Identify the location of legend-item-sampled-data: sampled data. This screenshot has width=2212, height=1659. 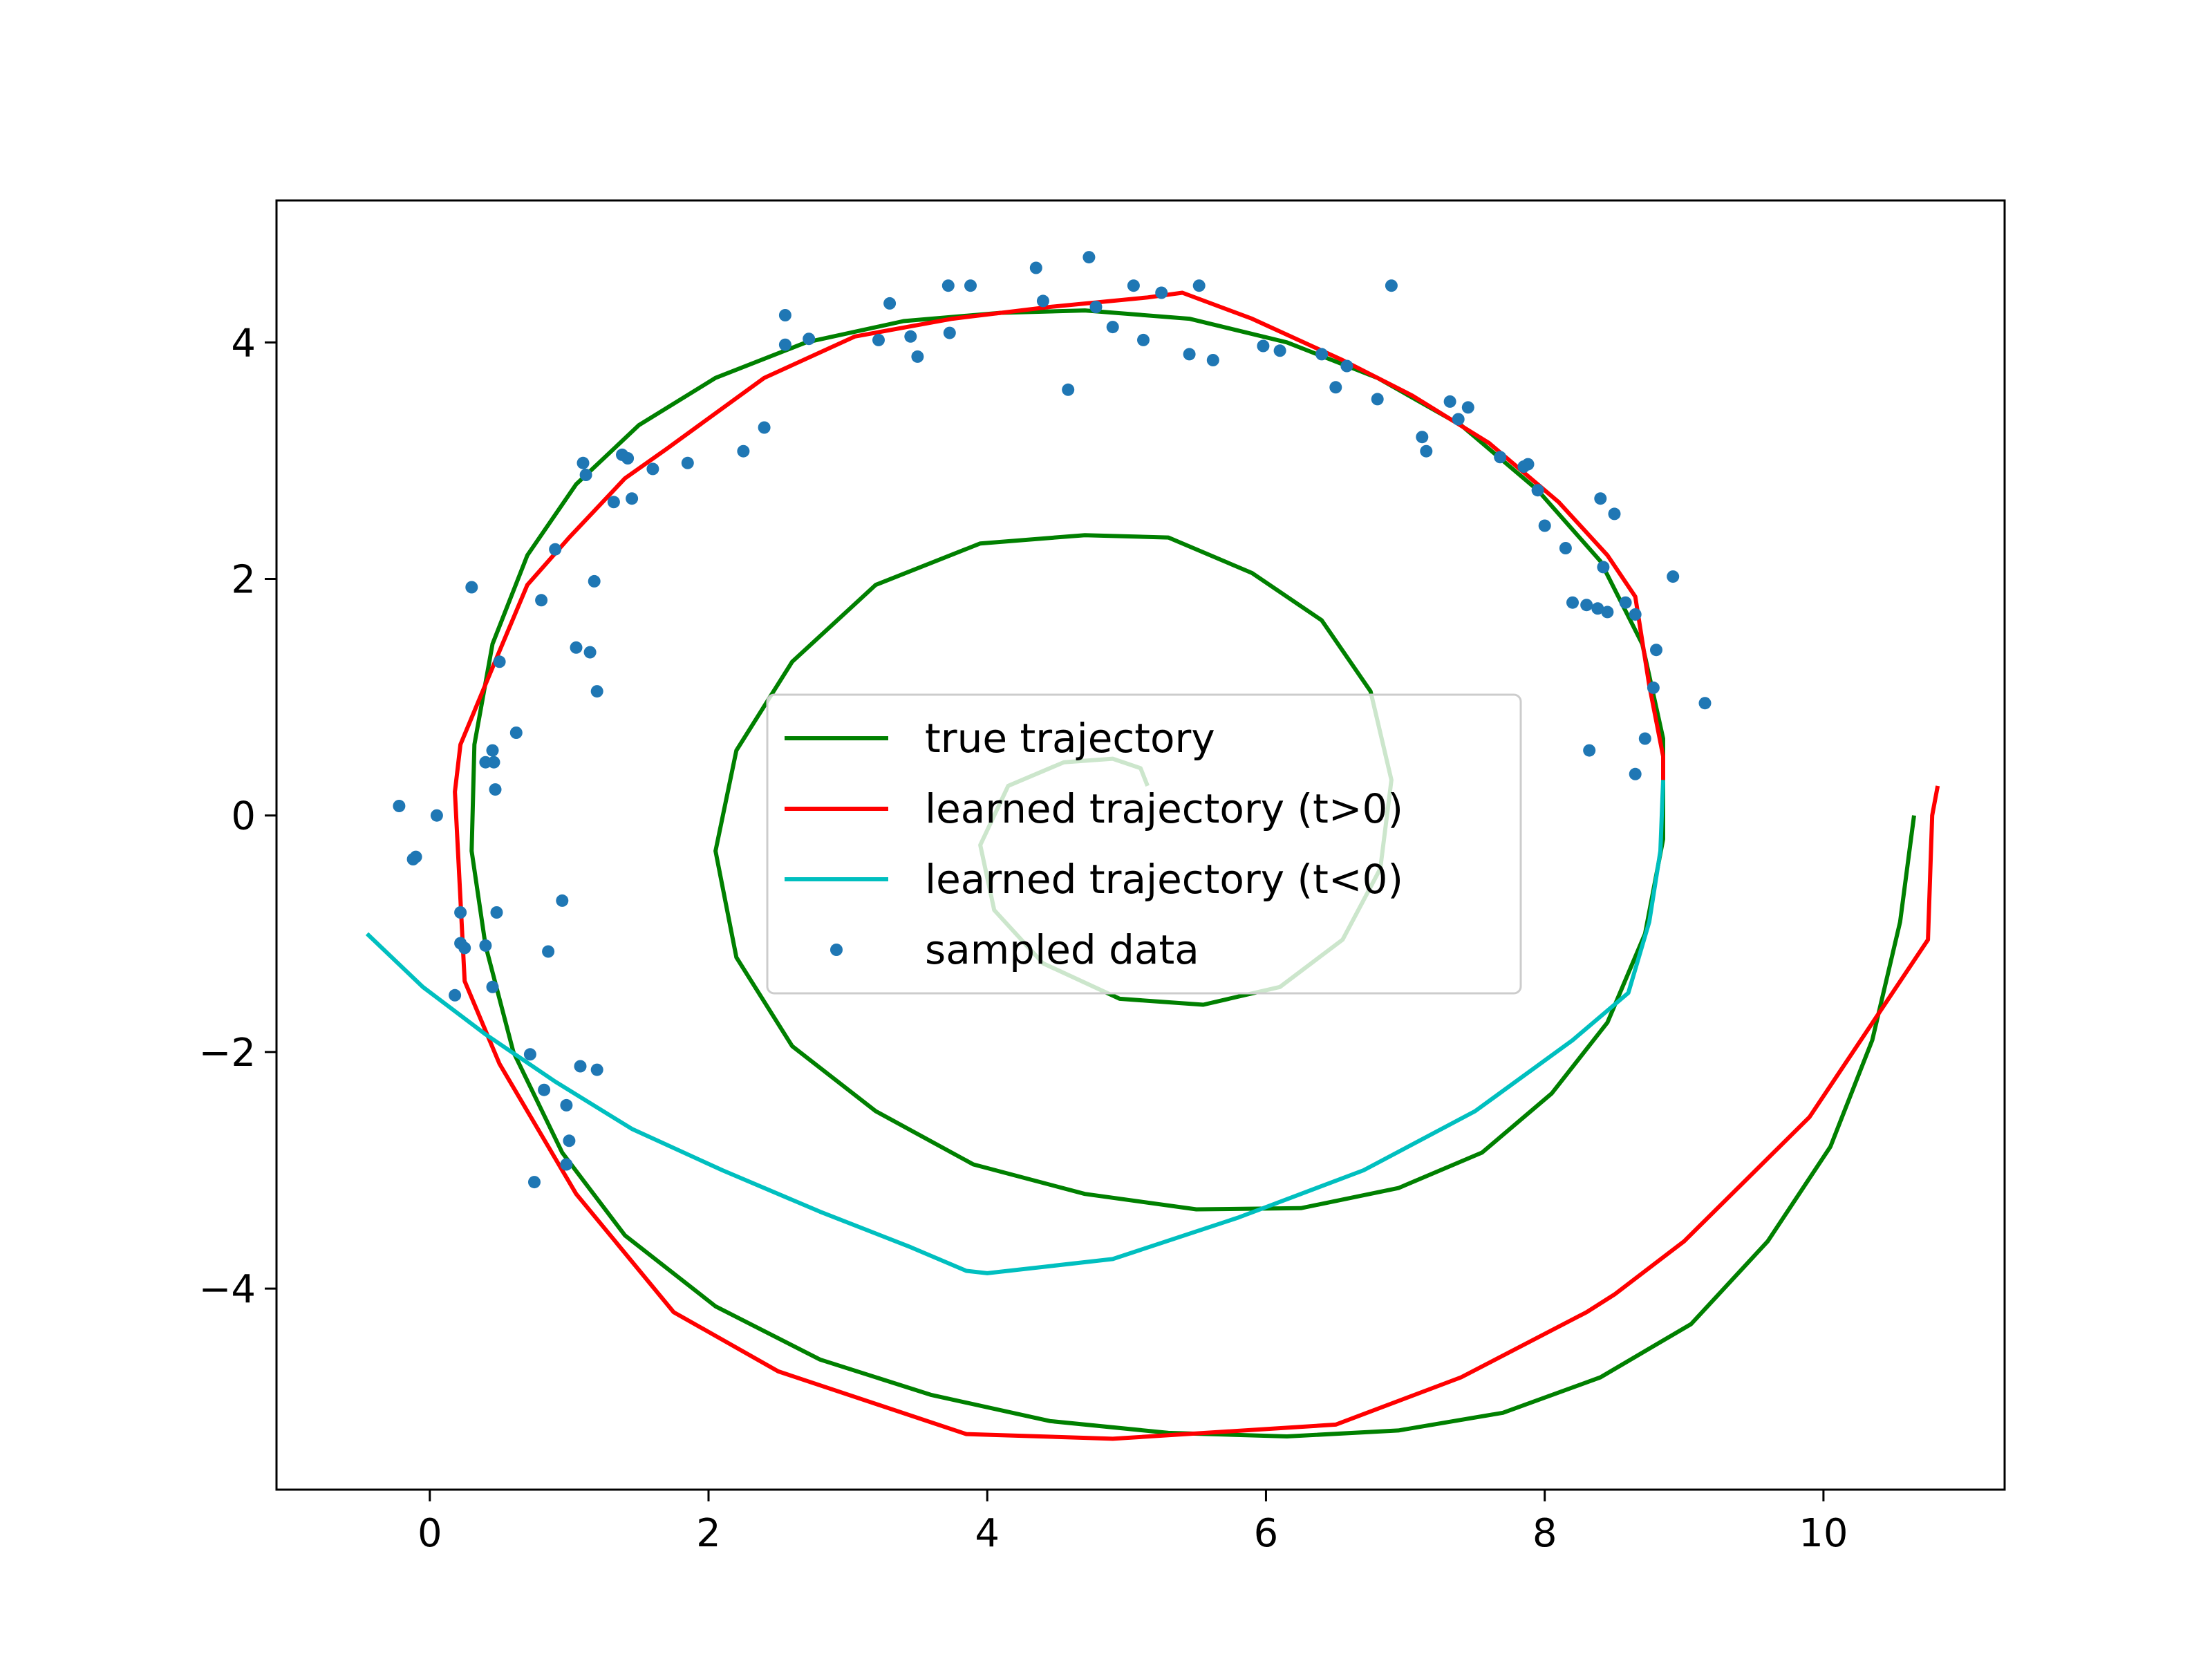
(1014, 950).